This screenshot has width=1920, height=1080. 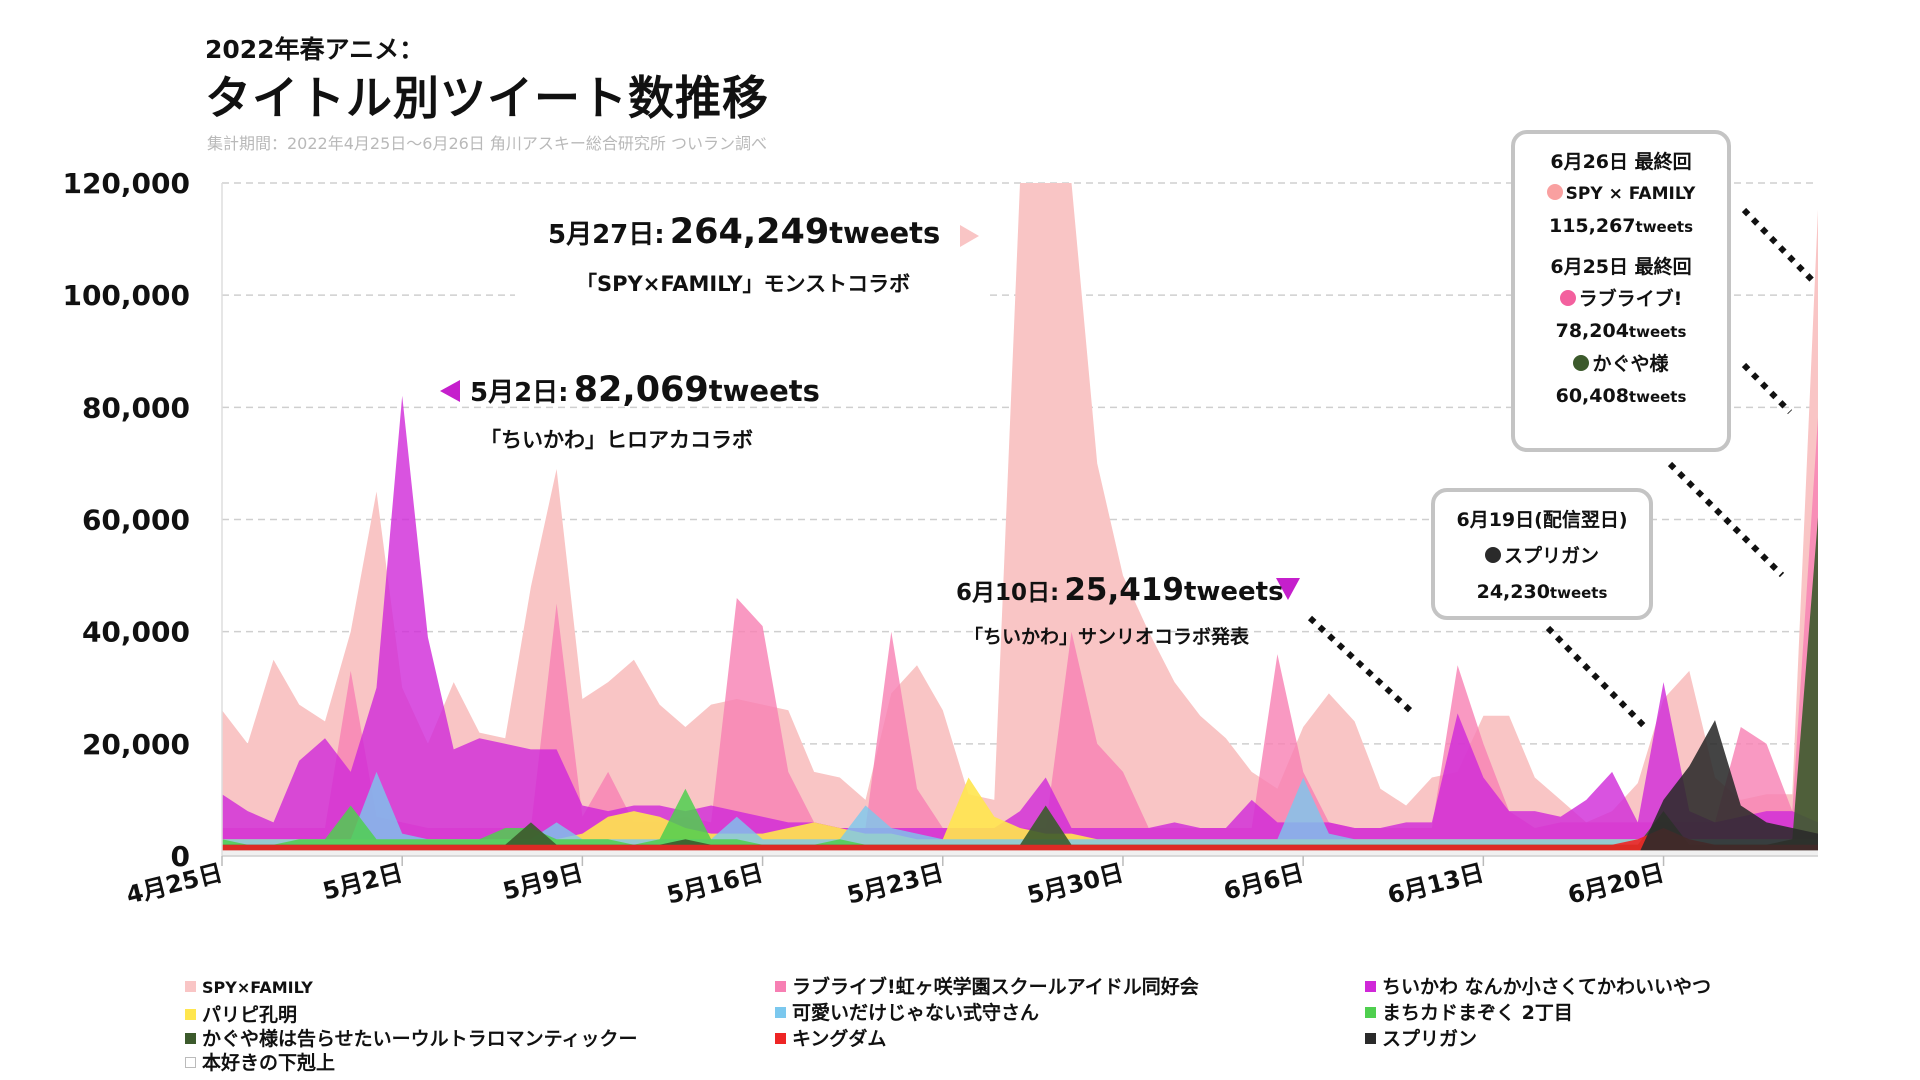 What do you see at coordinates (995, 987) in the screenshot?
I see `legend-label: ラブライブ!虹ヶ咲学園スクールアイドル同好会` at bounding box center [995, 987].